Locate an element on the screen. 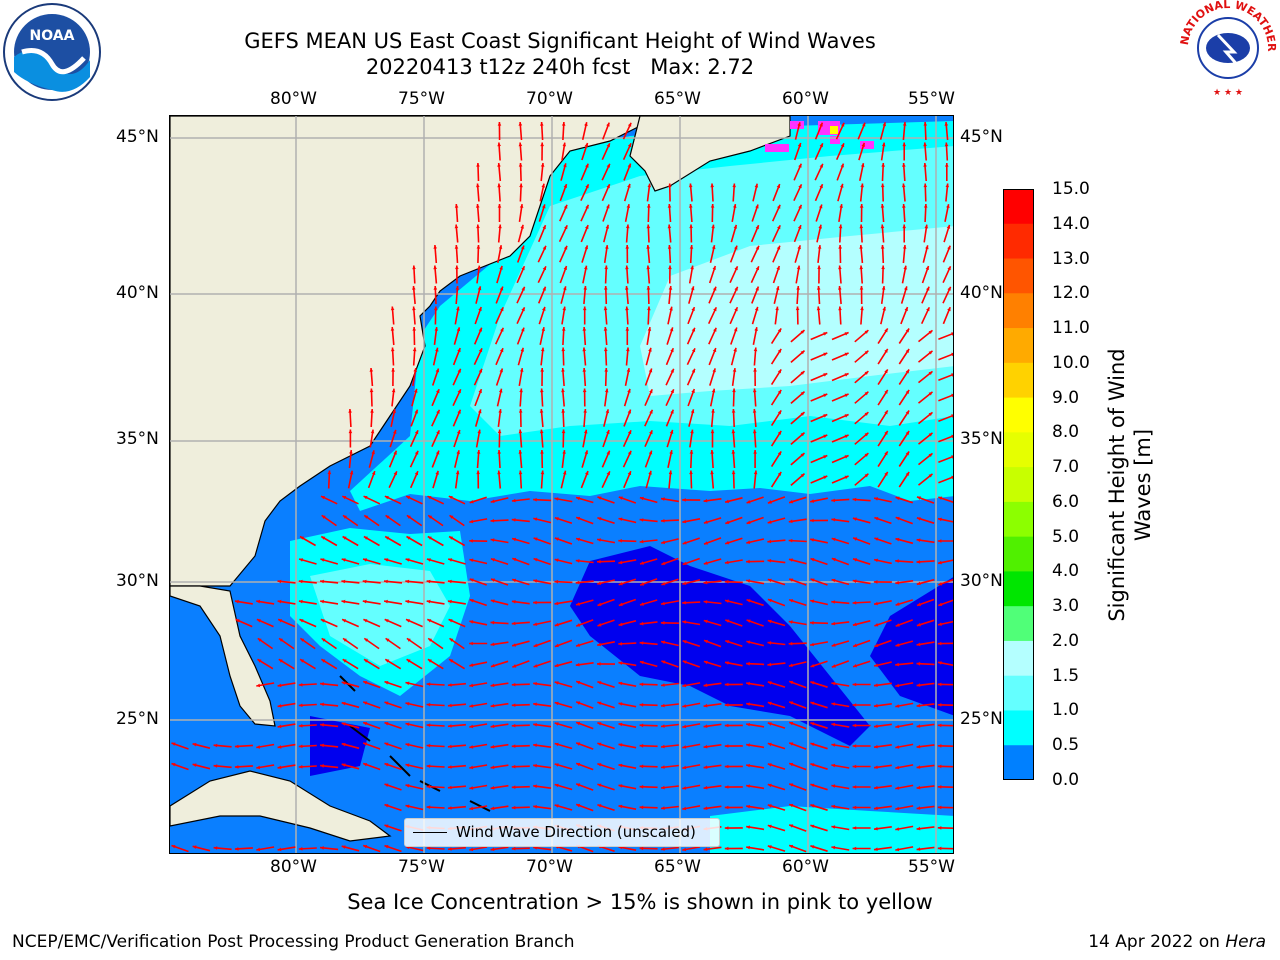  lon-label-bottom: 75°W is located at coordinates (421, 867).